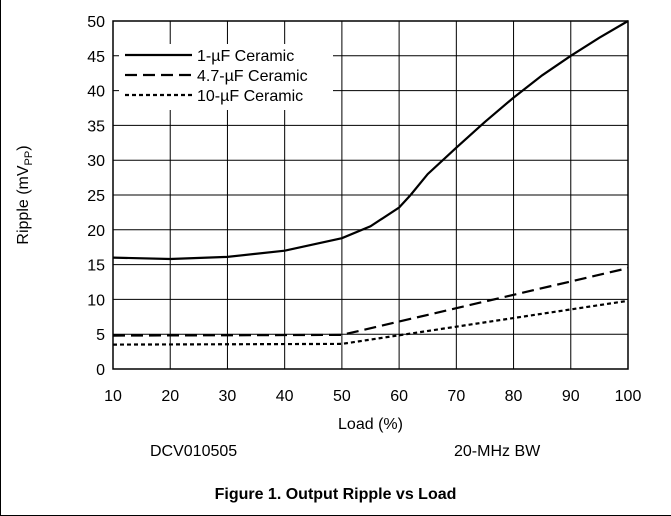 Image resolution: width=671 pixels, height=516 pixels. Describe the element at coordinates (23, 147) in the screenshot. I see `y-axis-label-close: )` at that location.